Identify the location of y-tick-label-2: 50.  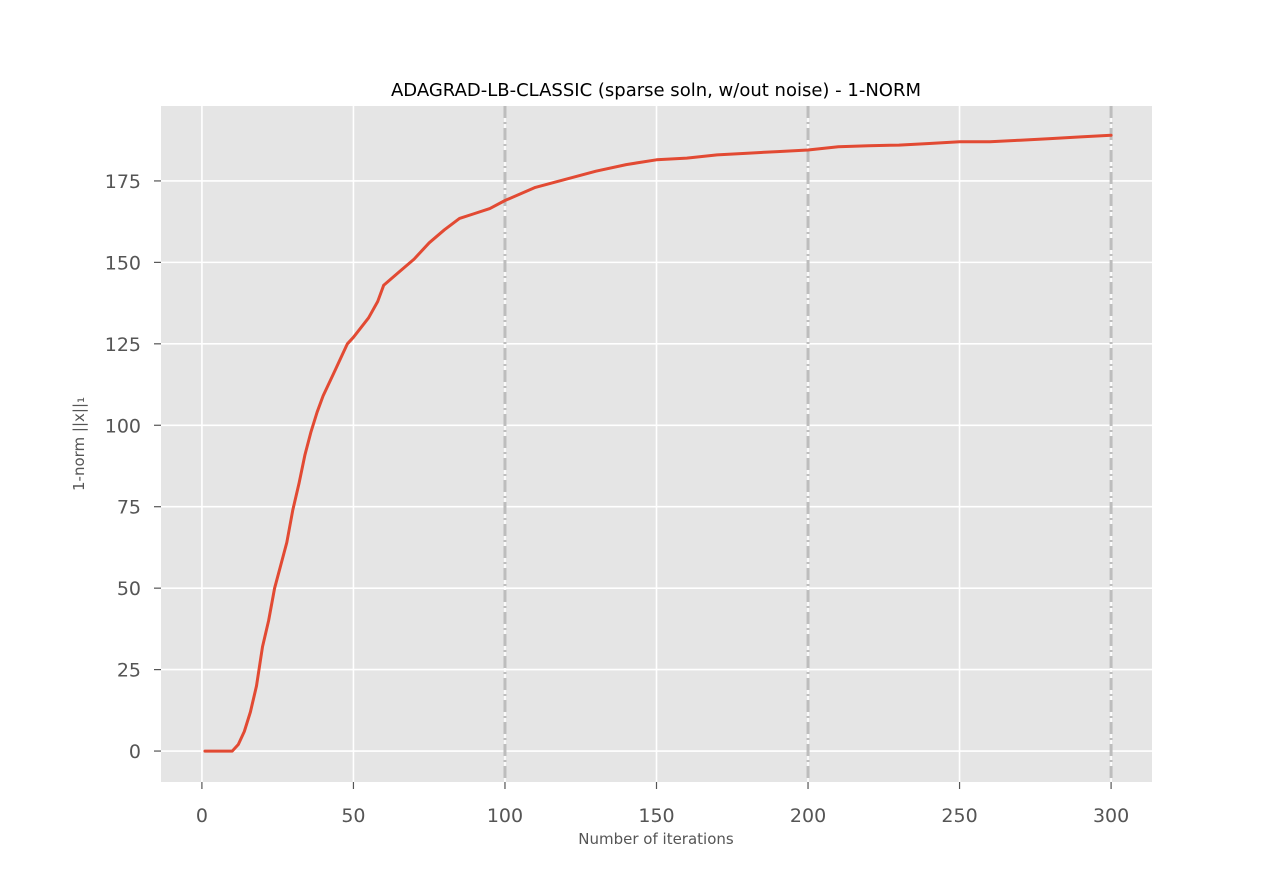
(129, 589).